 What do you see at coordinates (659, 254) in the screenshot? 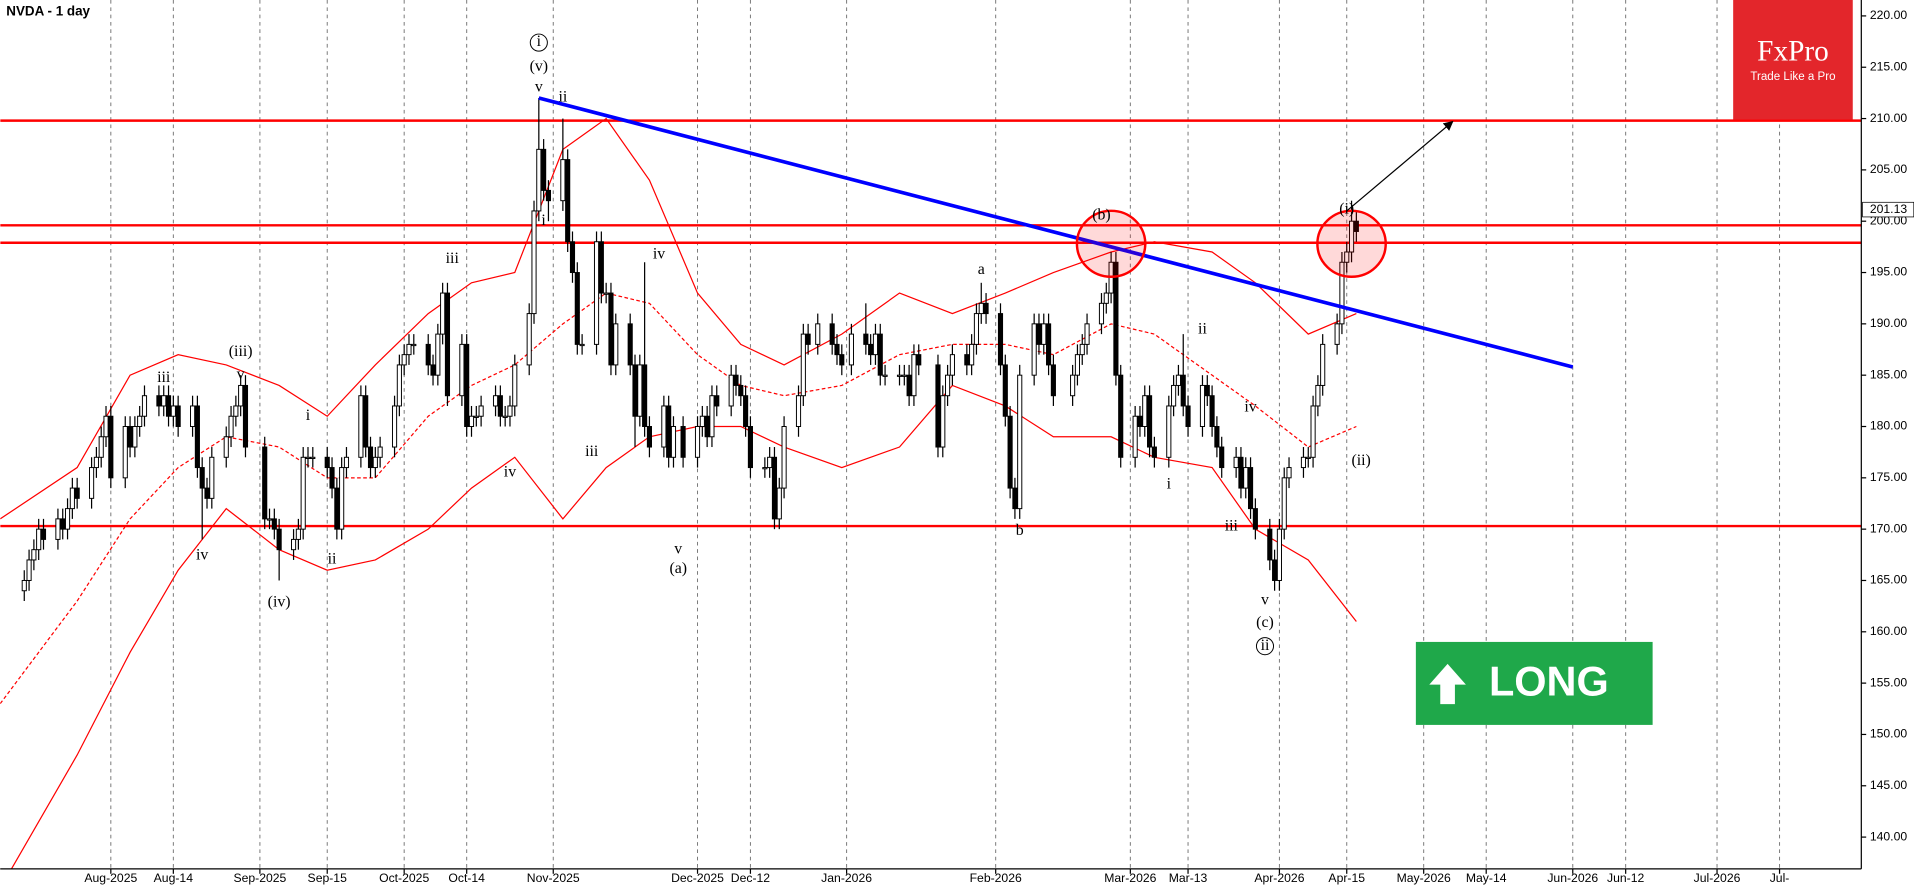
I see `wave-label: iv` at bounding box center [659, 254].